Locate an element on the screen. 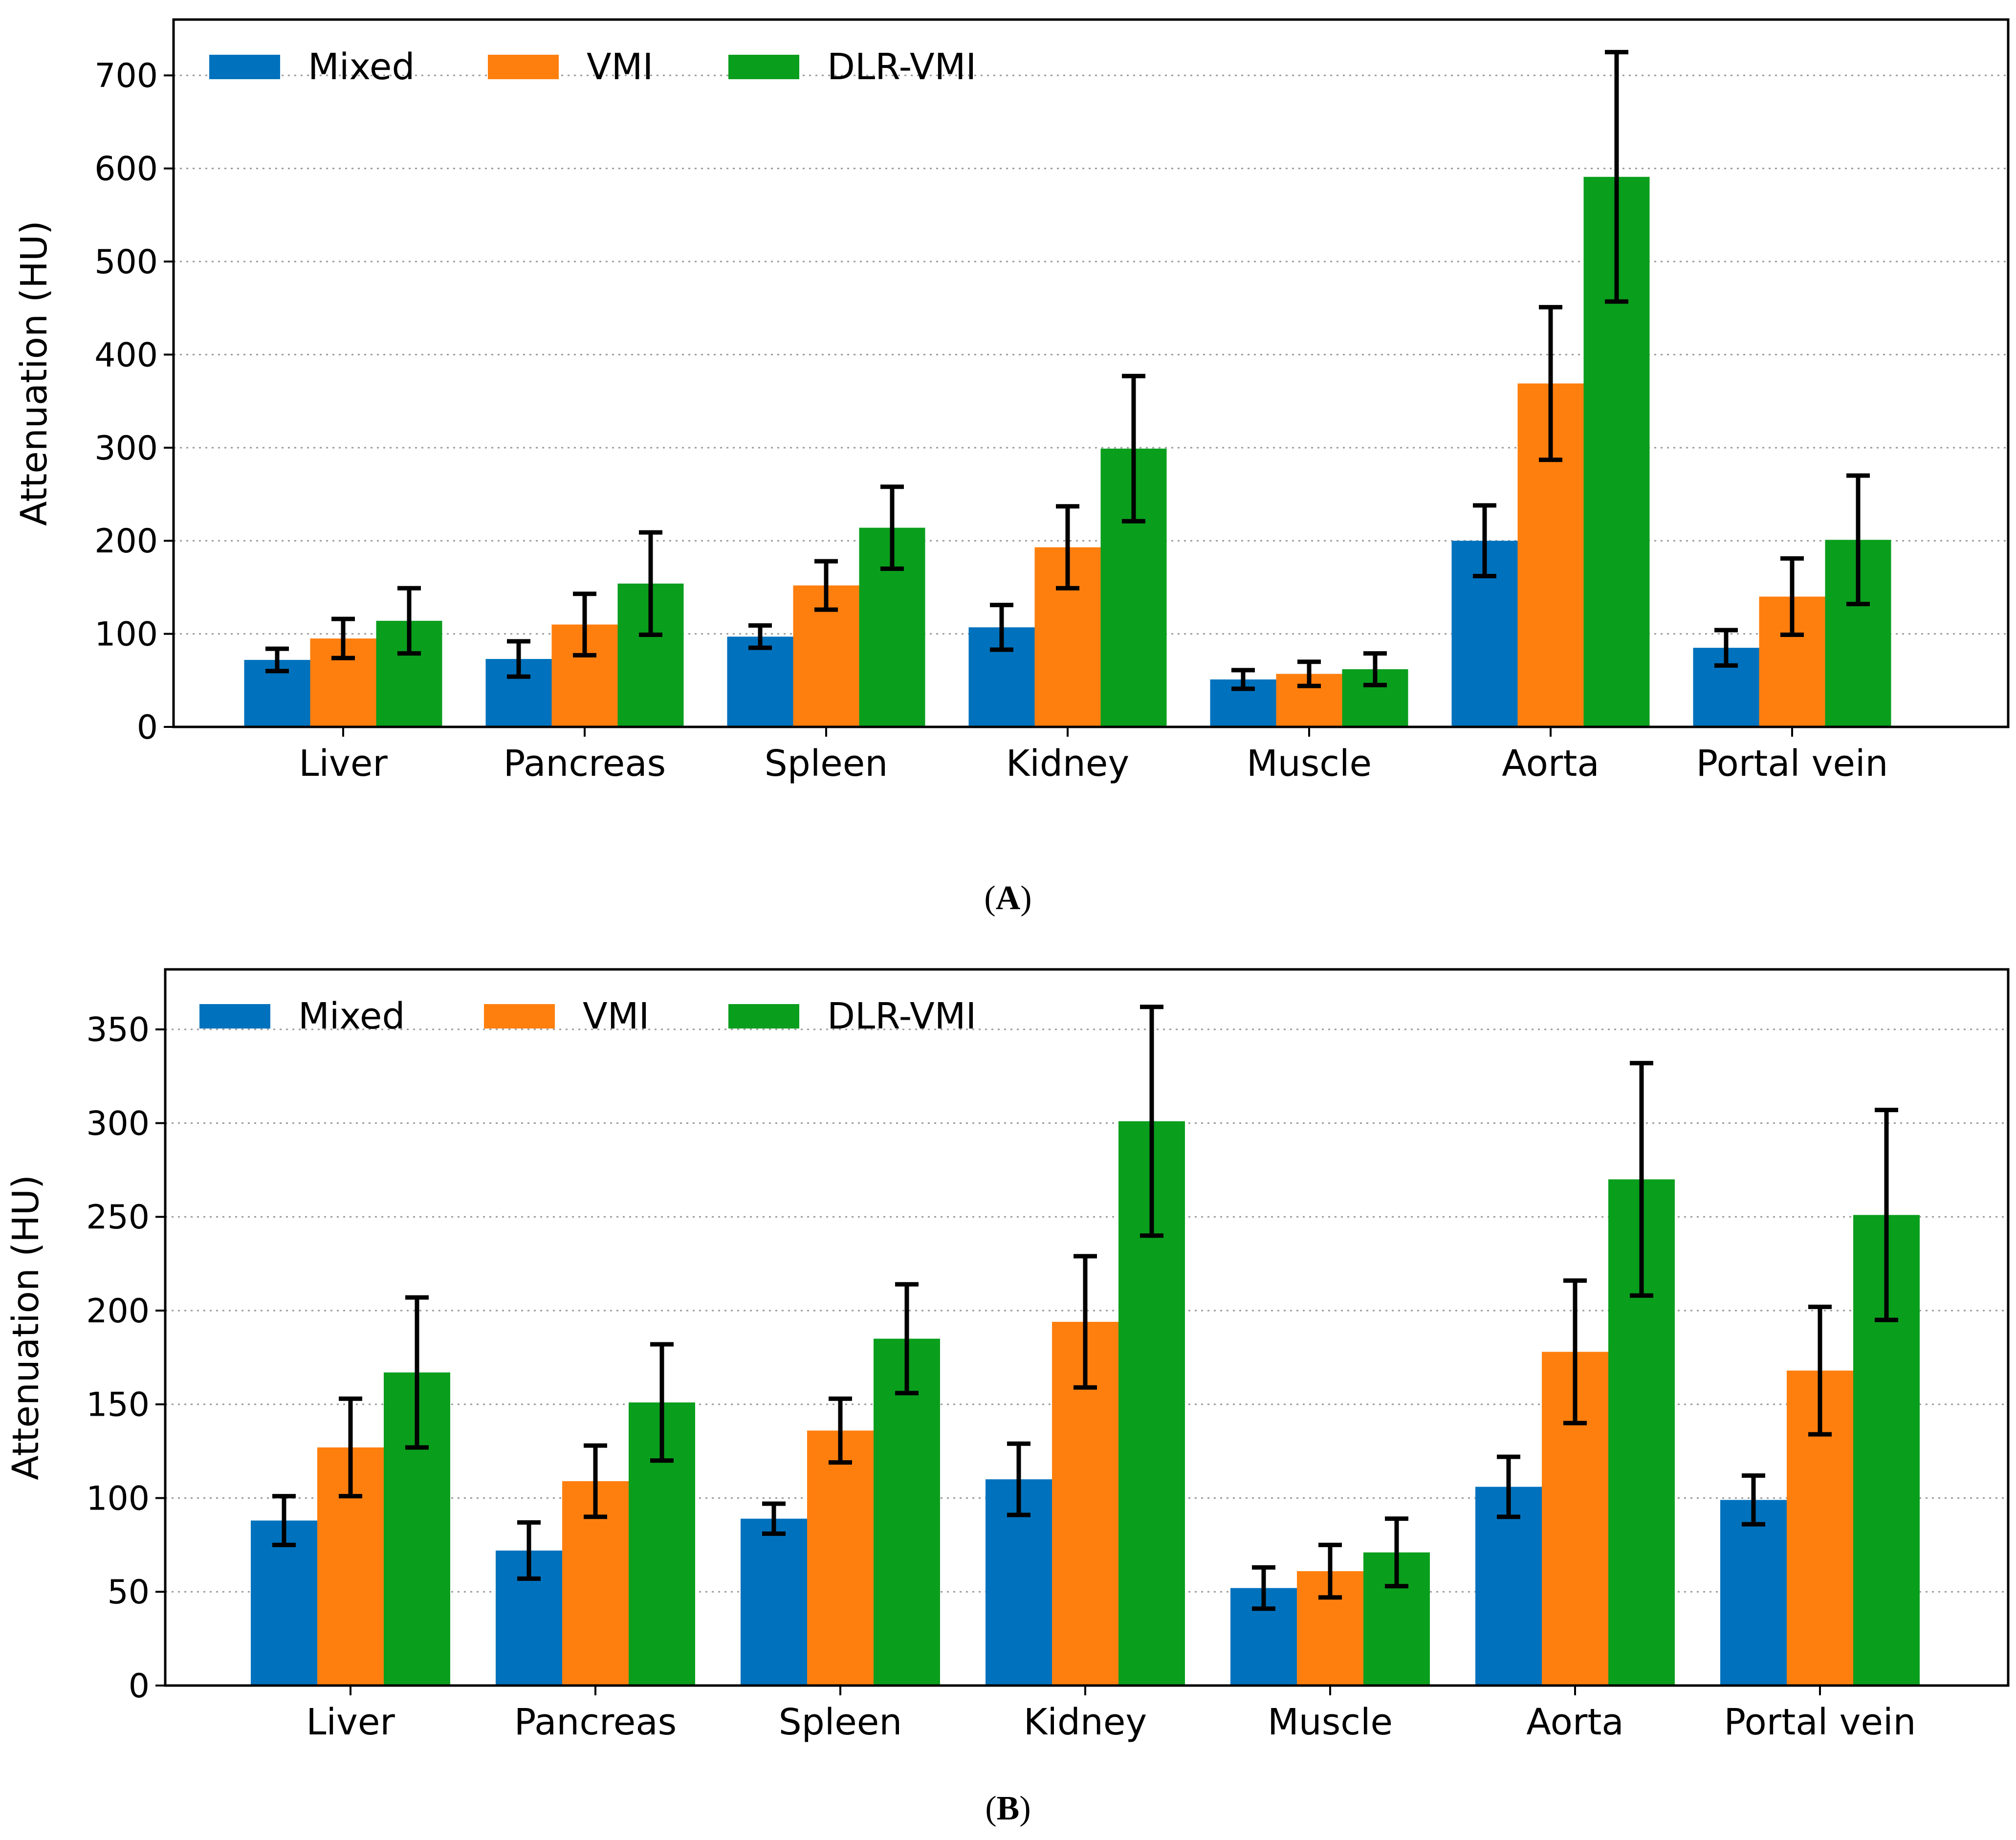 The height and width of the screenshot is (1840, 2016). panel-b-label: (B) is located at coordinates (1007, 1809).